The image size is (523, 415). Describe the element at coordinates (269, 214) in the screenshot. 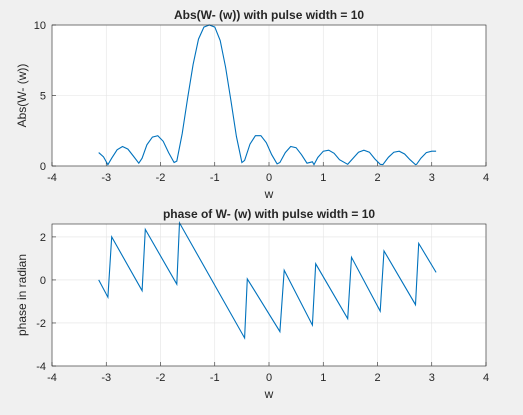

I see `phase-title: phase of W- (w) with pulse width = 10` at that location.